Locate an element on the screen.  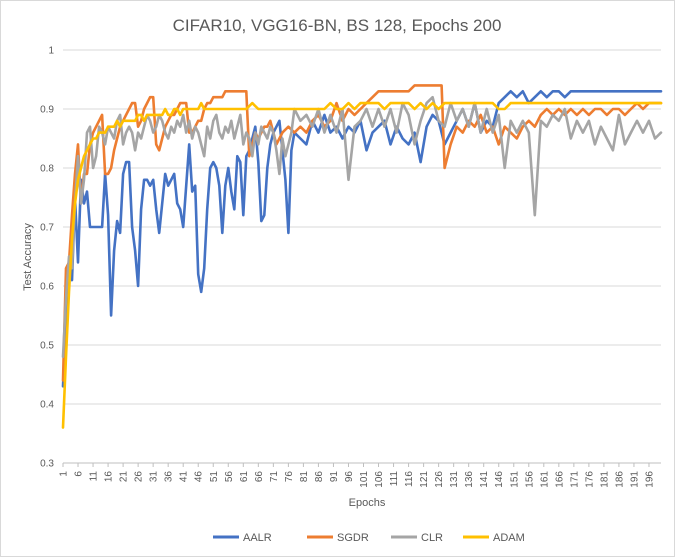
x-tick-label: 61 is located at coordinates (244, 477).